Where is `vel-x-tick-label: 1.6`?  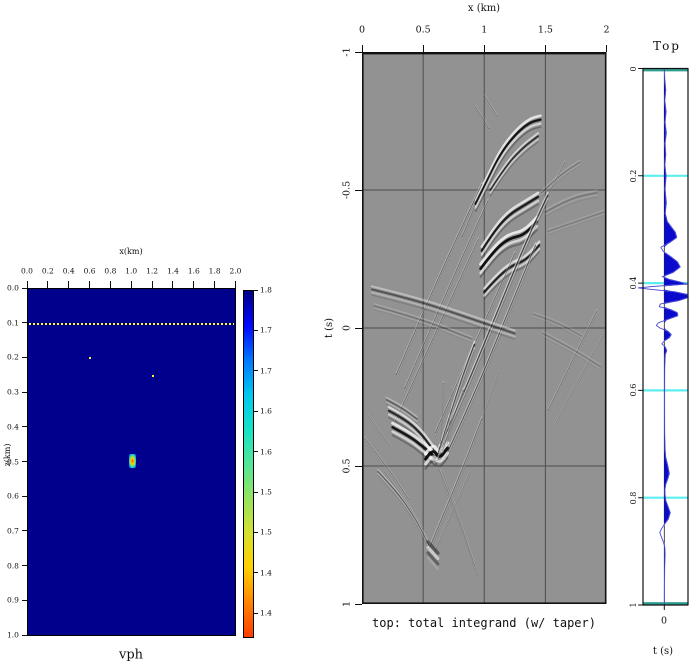 vel-x-tick-label: 1.6 is located at coordinates (193, 271).